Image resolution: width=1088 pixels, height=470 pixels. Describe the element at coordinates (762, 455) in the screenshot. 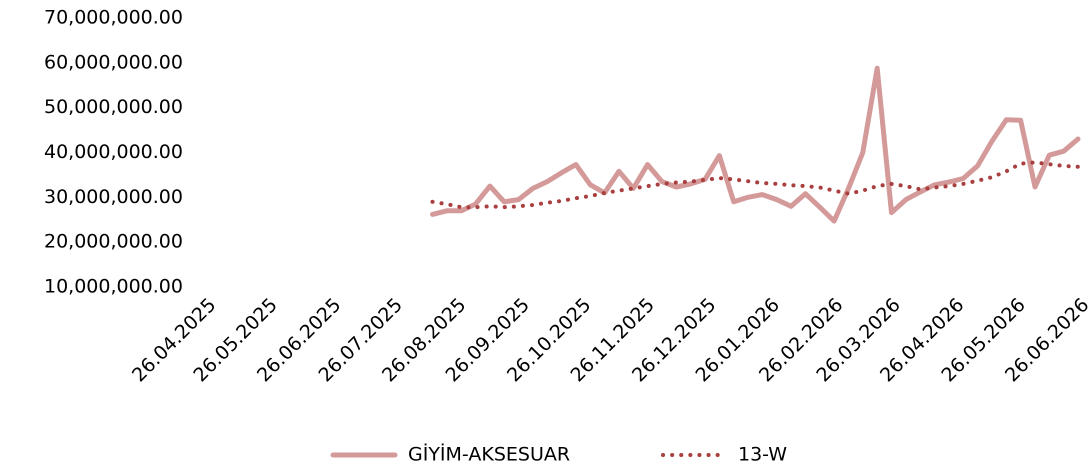

I see `legend-label: 13-W` at that location.